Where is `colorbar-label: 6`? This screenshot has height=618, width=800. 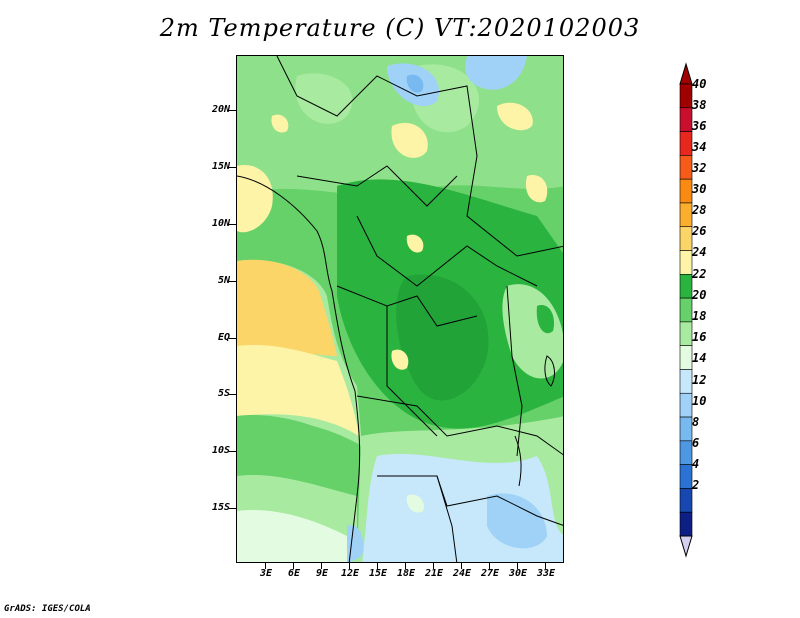 colorbar-label: 6 is located at coordinates (696, 443).